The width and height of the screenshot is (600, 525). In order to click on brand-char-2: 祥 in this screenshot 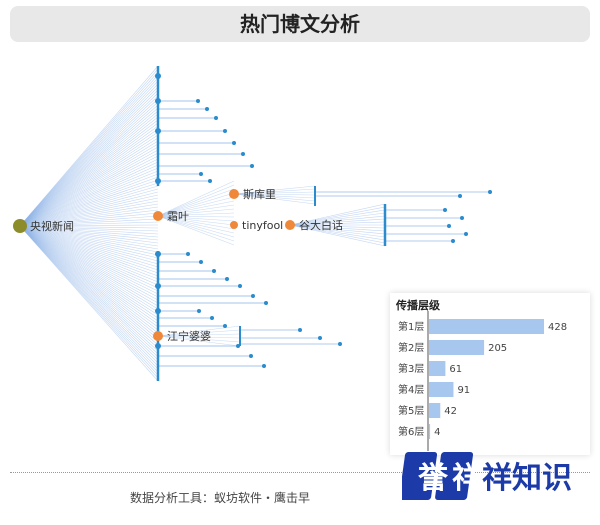, I will do `click(467, 478)`.